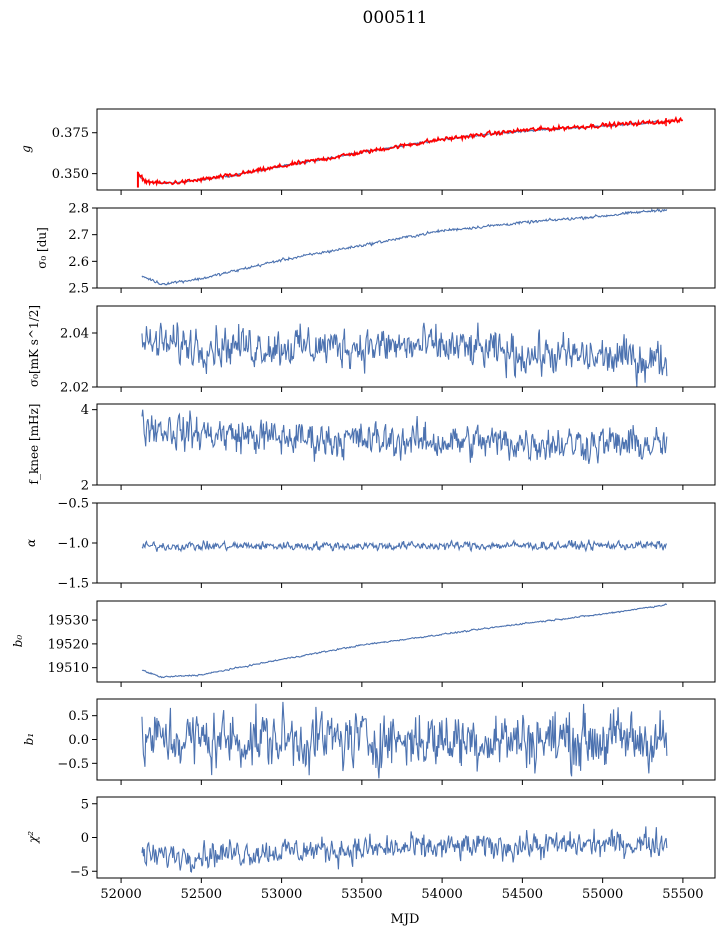 Image resolution: width=725 pixels, height=936 pixels. I want to click on panel-b0-plot: 19510 19520 19530, so click(382, 643).